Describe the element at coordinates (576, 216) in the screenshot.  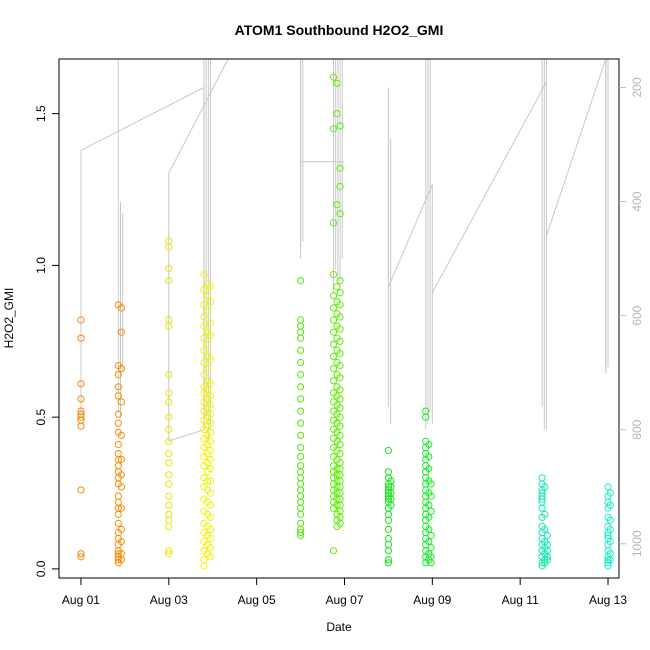
I see `altitude-line` at that location.